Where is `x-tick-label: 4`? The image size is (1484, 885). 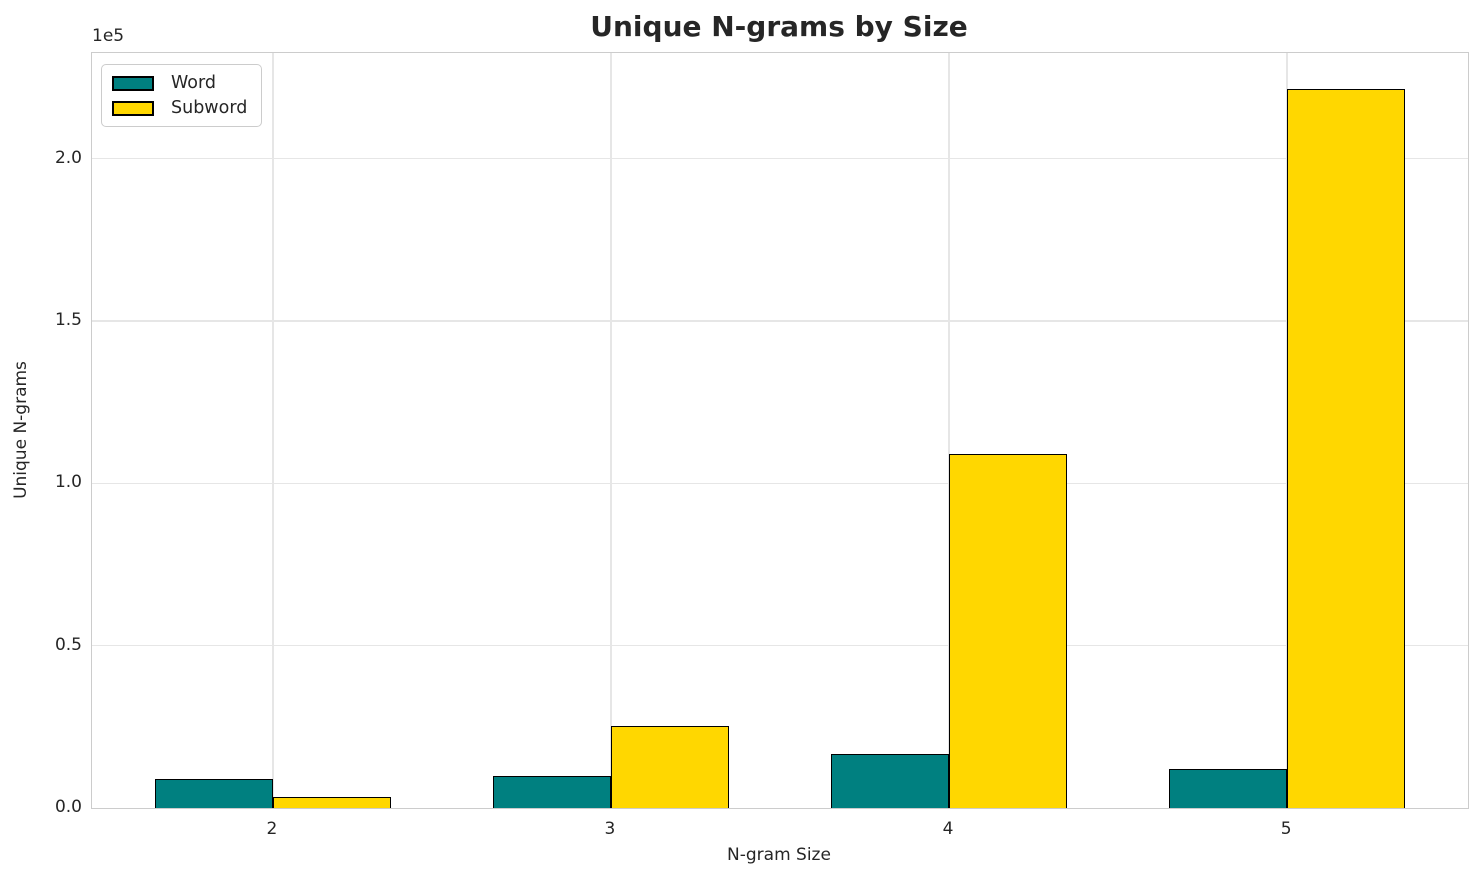
x-tick-label: 4 is located at coordinates (948, 829).